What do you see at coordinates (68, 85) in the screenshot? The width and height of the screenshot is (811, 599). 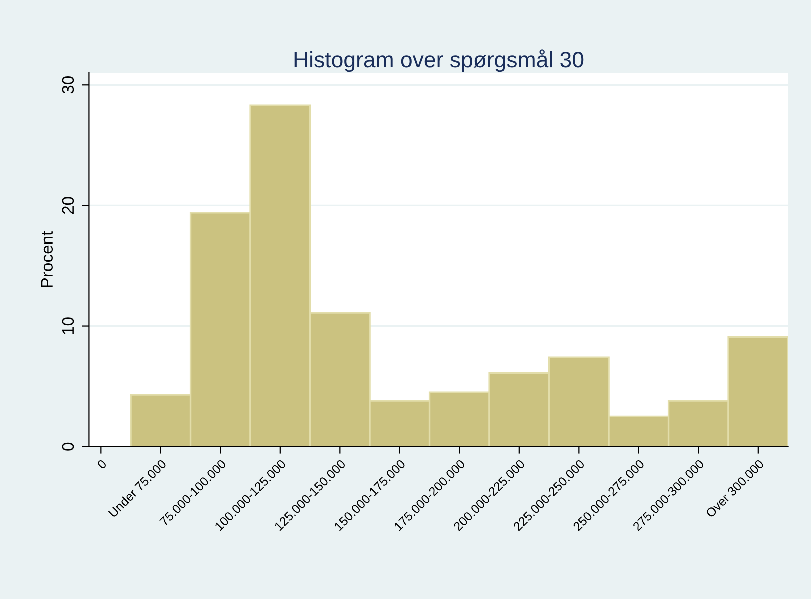 I see `y-tick-label: 30` at bounding box center [68, 85].